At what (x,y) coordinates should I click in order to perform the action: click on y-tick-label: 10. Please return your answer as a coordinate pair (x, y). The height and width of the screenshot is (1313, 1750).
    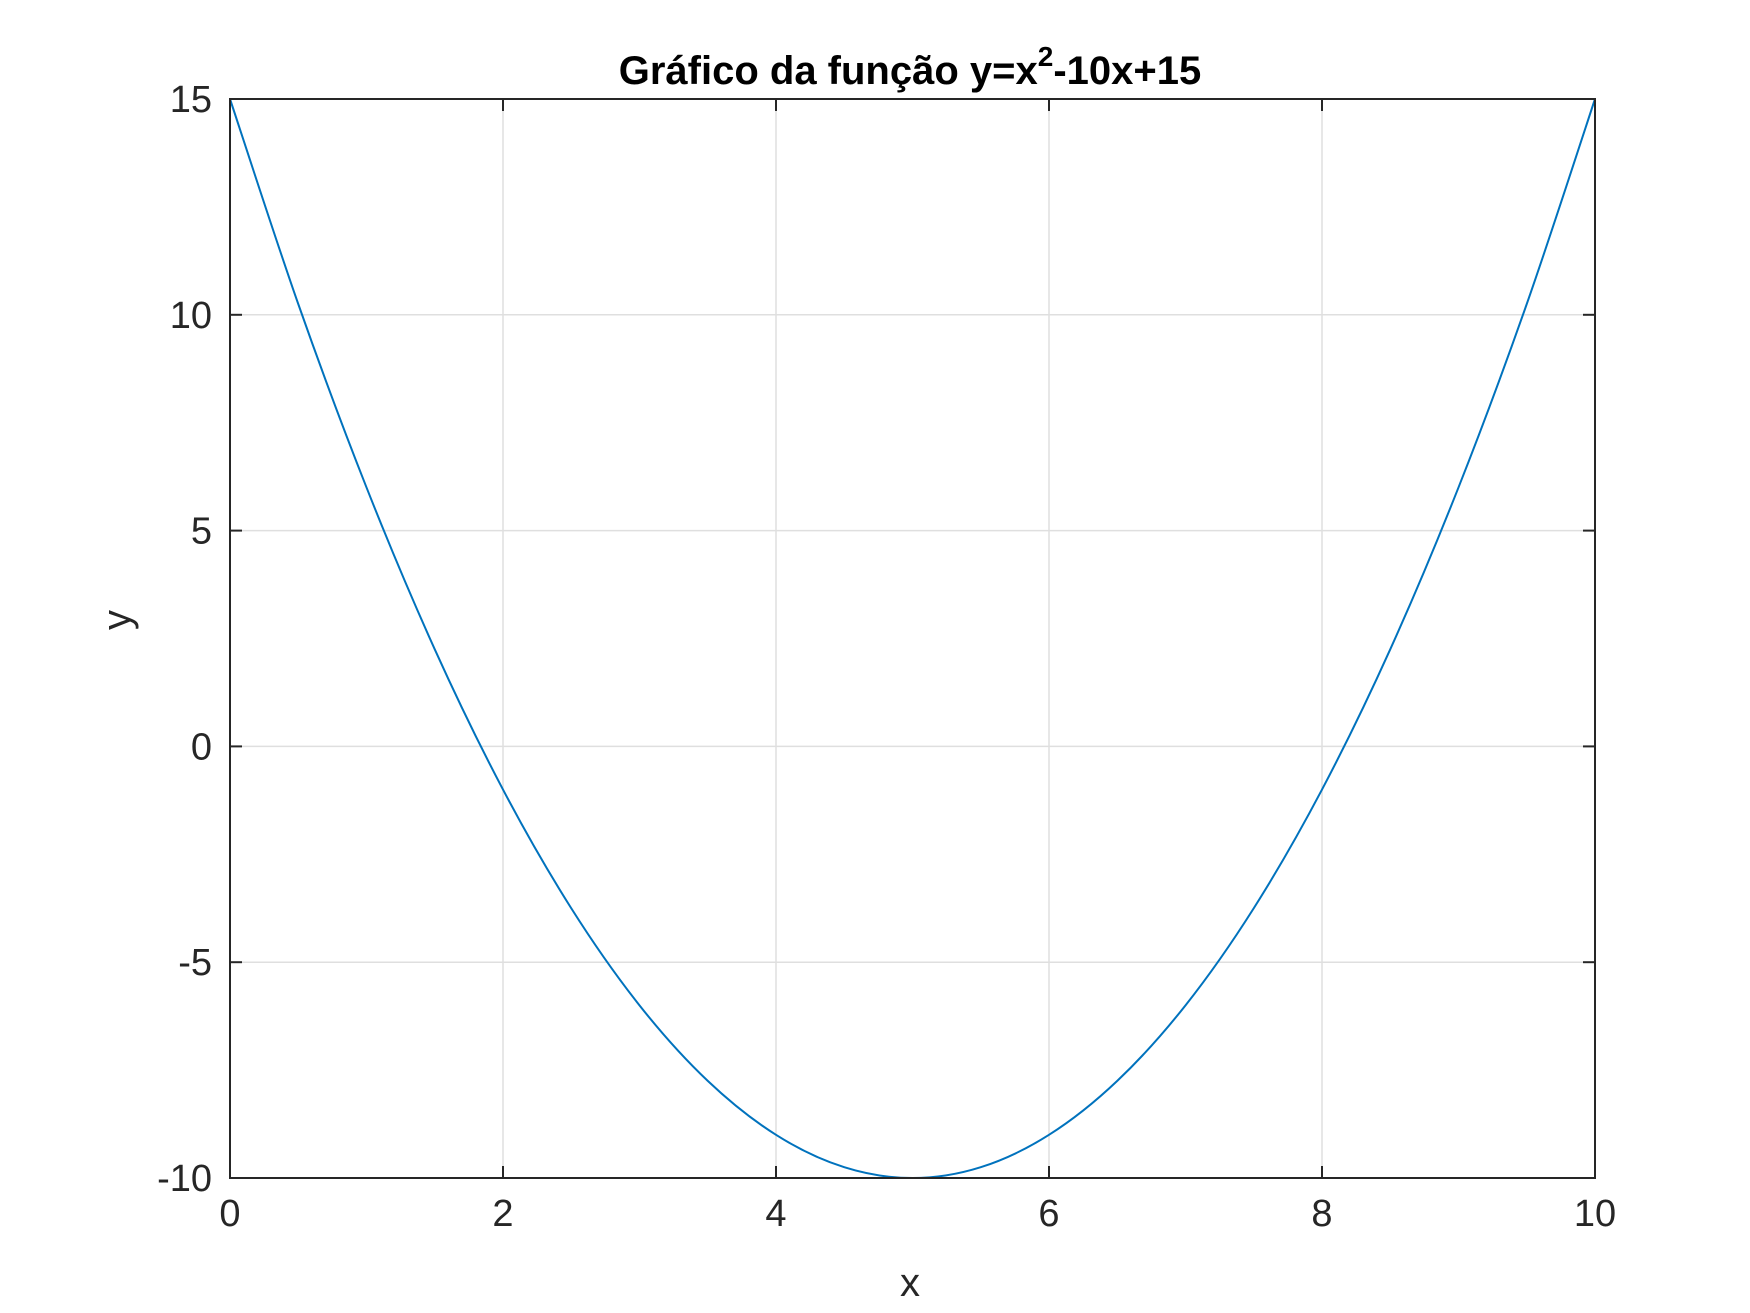
    Looking at the image, I should click on (191, 316).